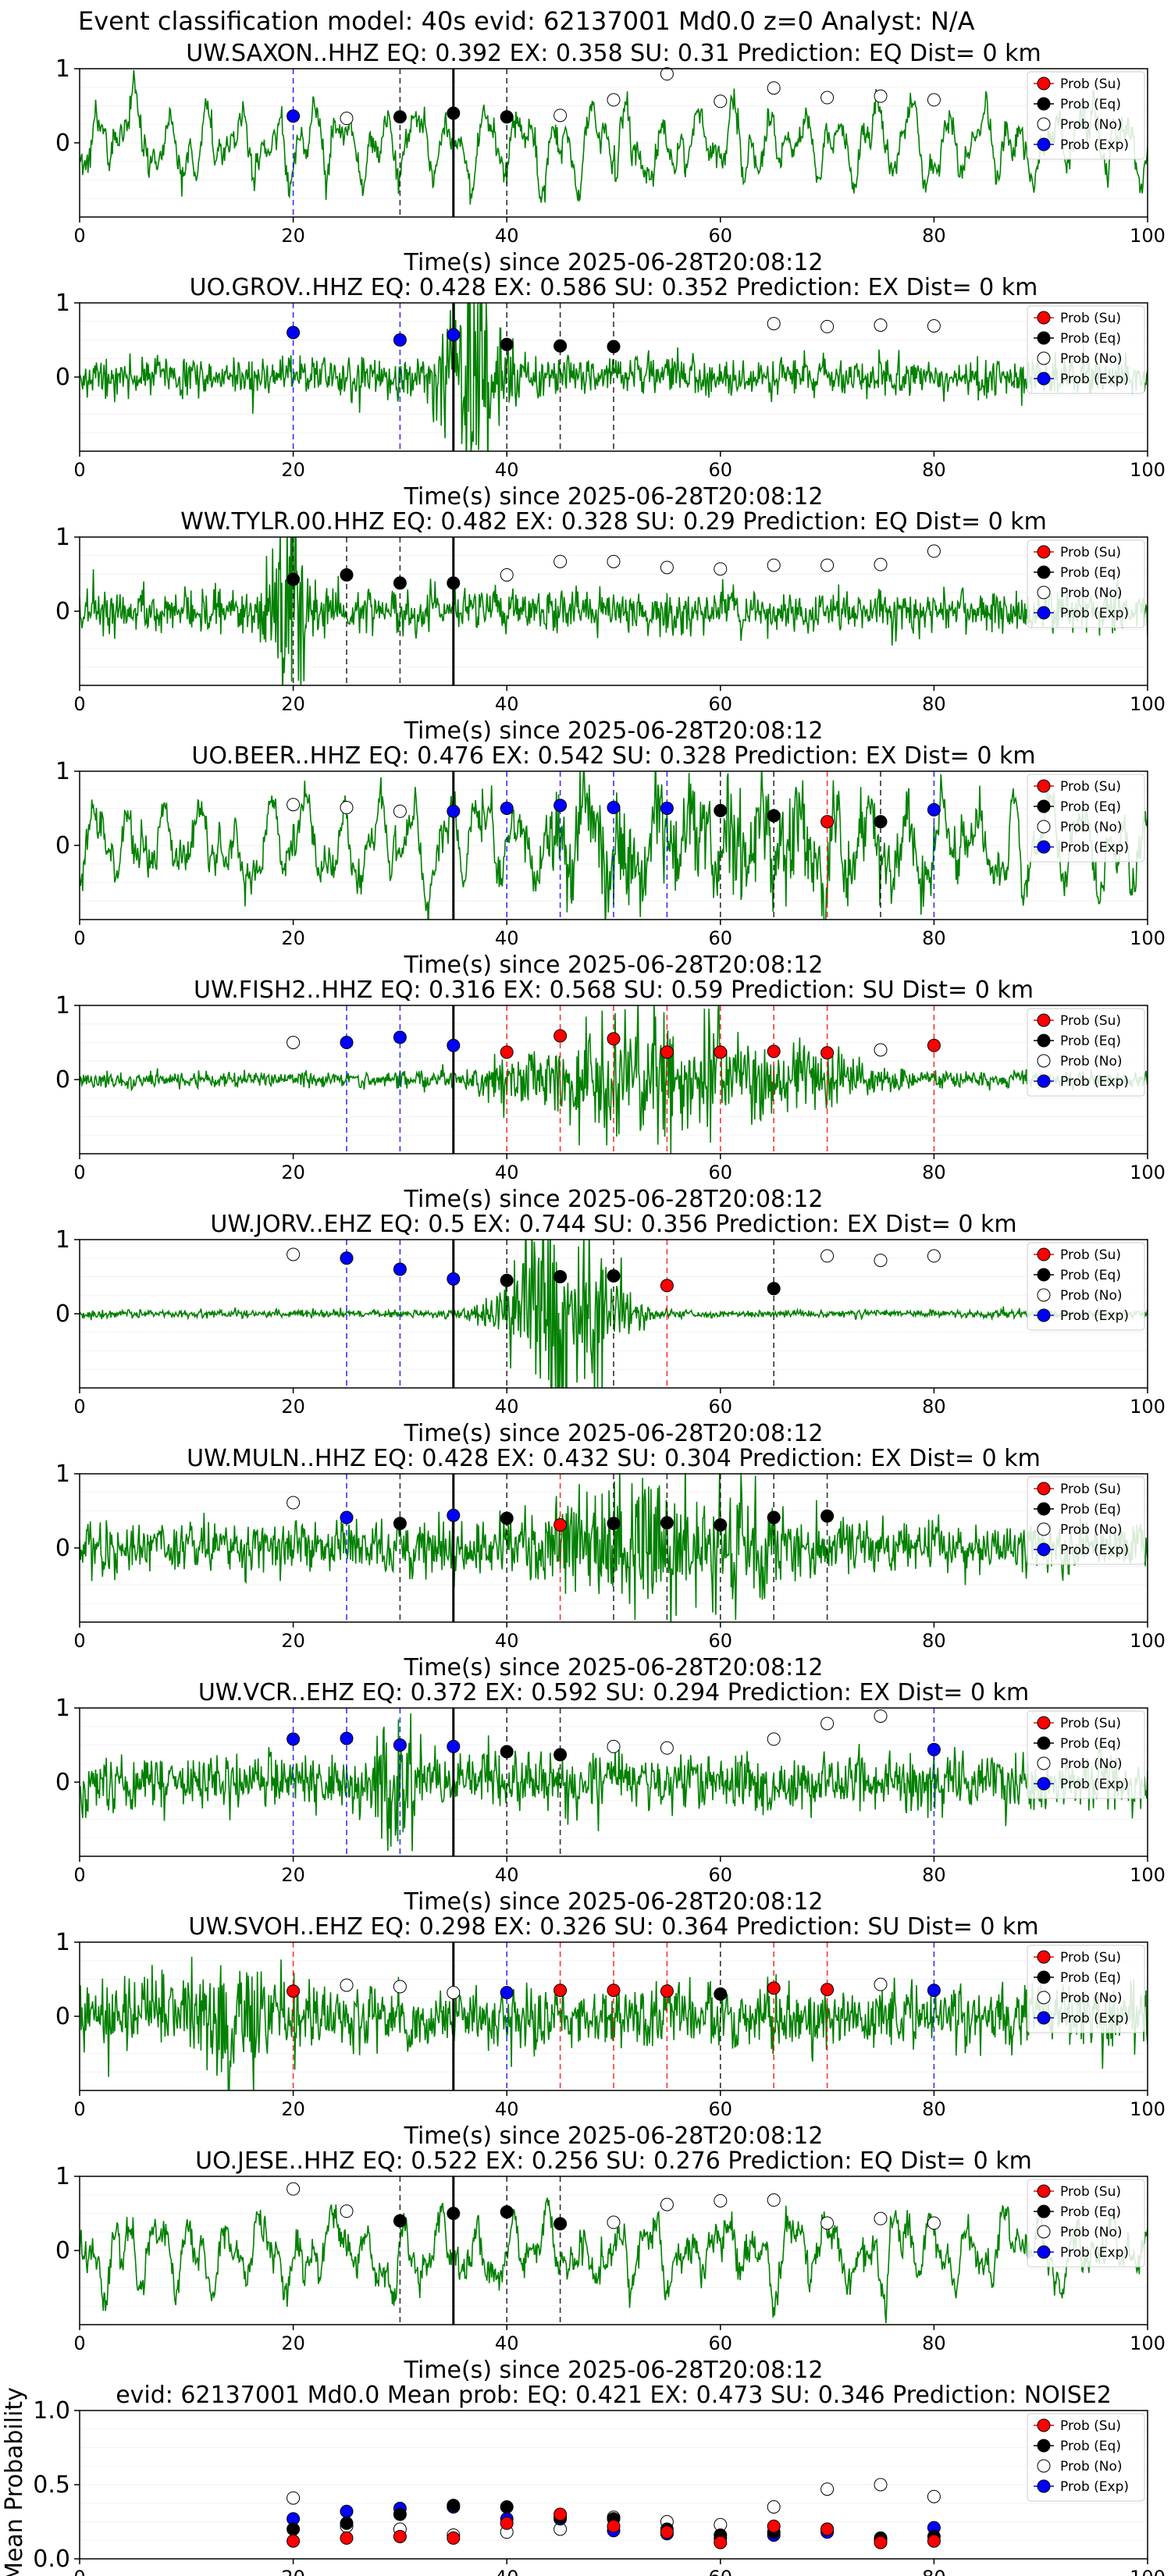  Describe the element at coordinates (51, 2411) in the screenshot. I see `y-tick-label: 1.0` at that location.